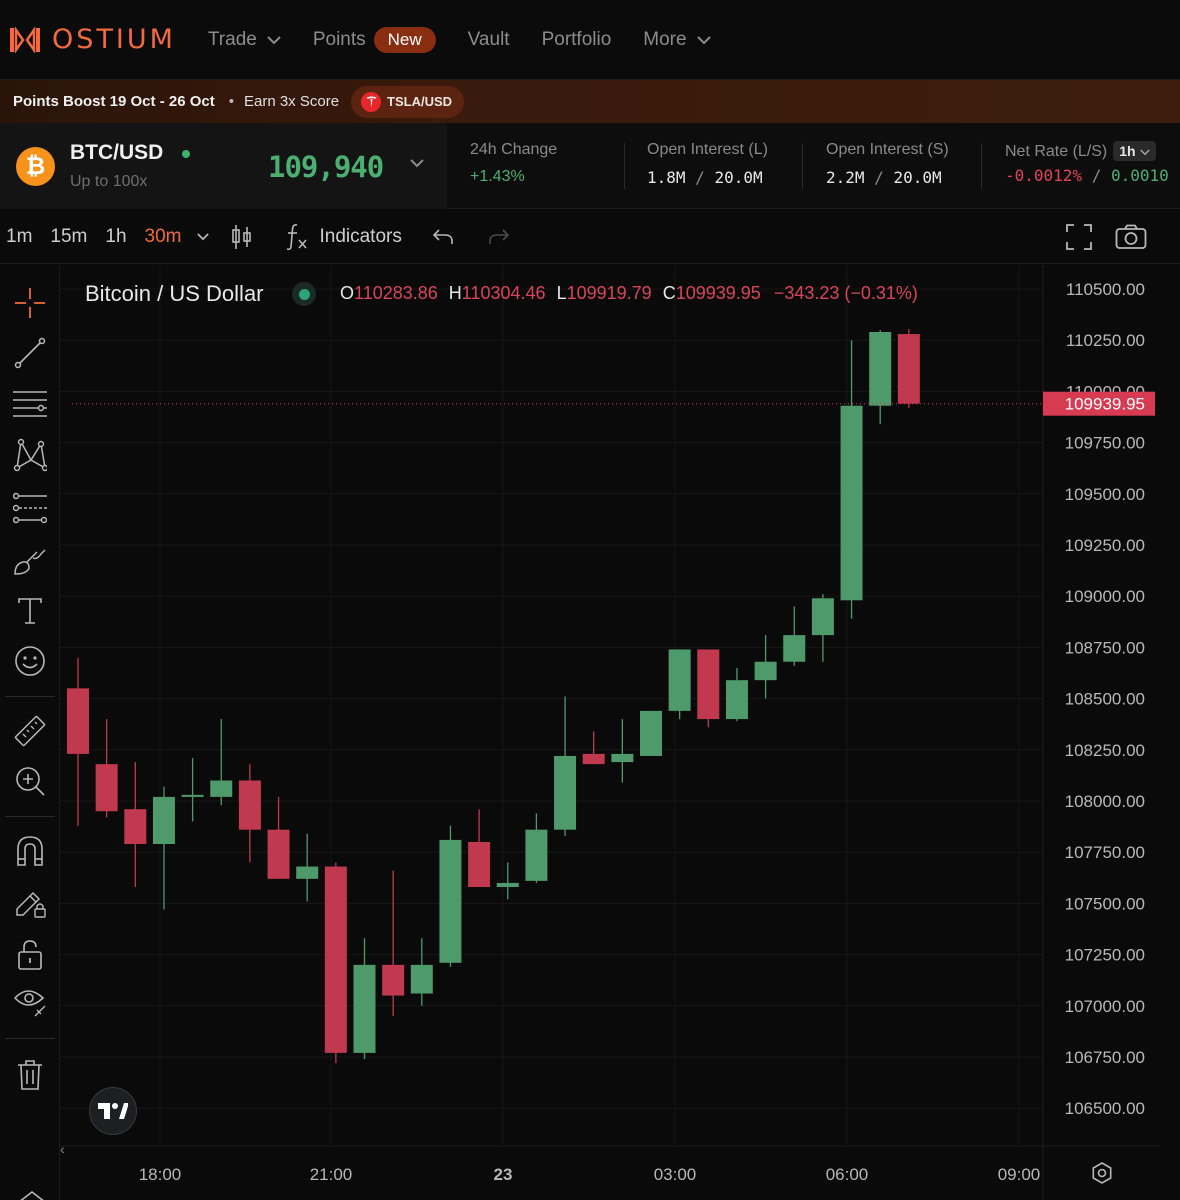 The height and width of the screenshot is (1200, 1180). I want to click on y-tick-label: 109750.00, so click(1105, 443).